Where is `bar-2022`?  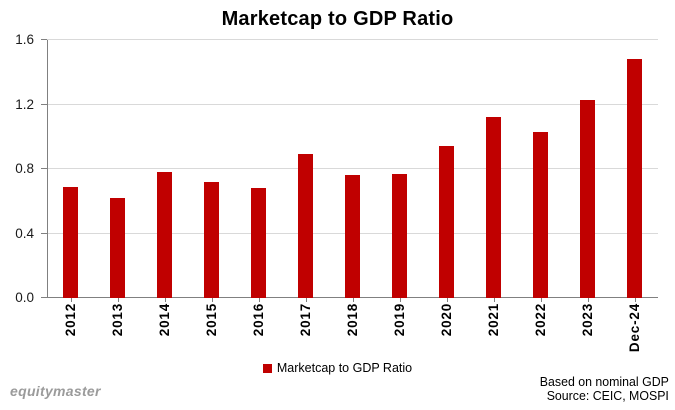 bar-2022 is located at coordinates (540, 214).